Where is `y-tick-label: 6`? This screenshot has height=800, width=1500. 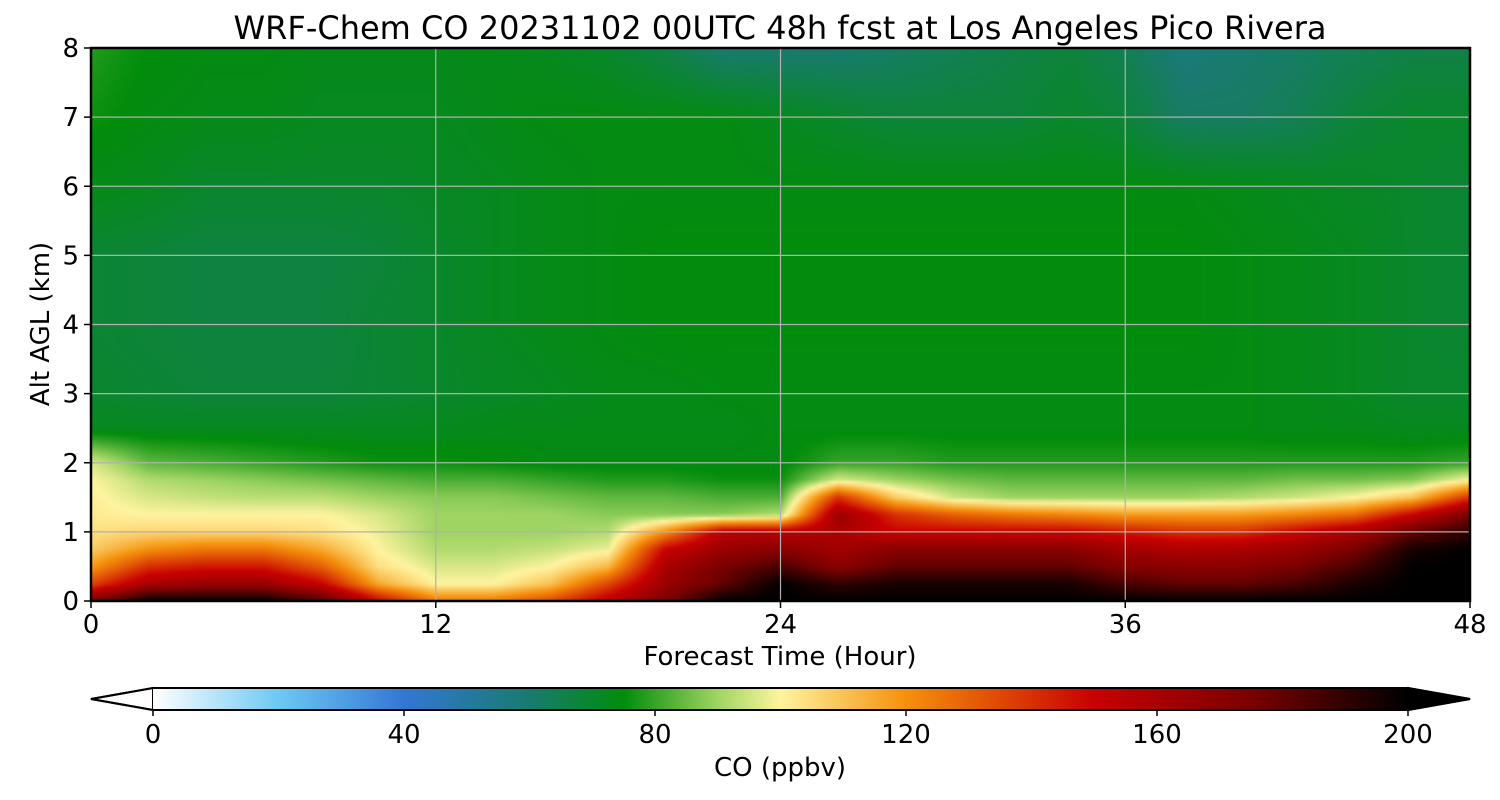 y-tick-label: 6 is located at coordinates (70, 187).